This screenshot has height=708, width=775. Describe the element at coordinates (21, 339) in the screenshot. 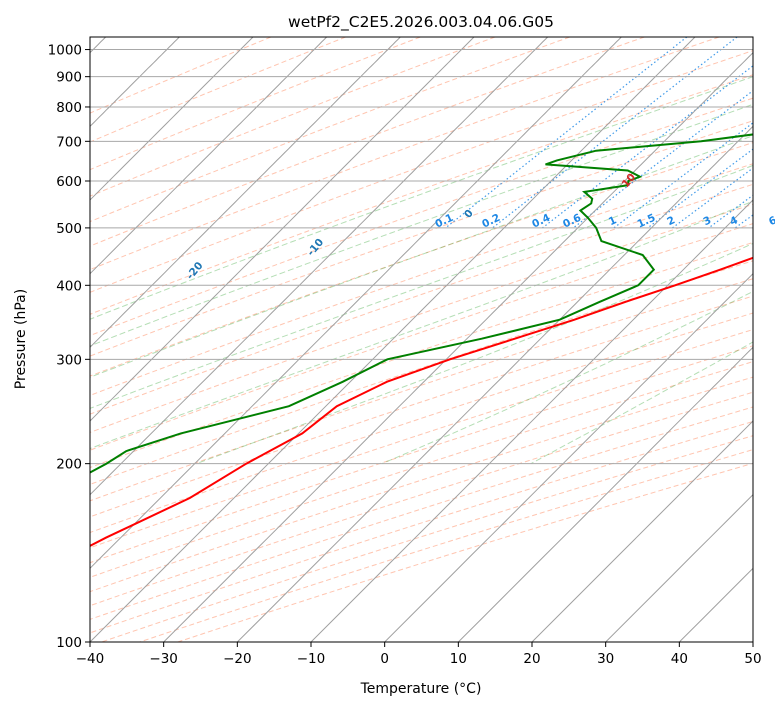

I see `y-axis-label: Pressure (hPa)` at that location.